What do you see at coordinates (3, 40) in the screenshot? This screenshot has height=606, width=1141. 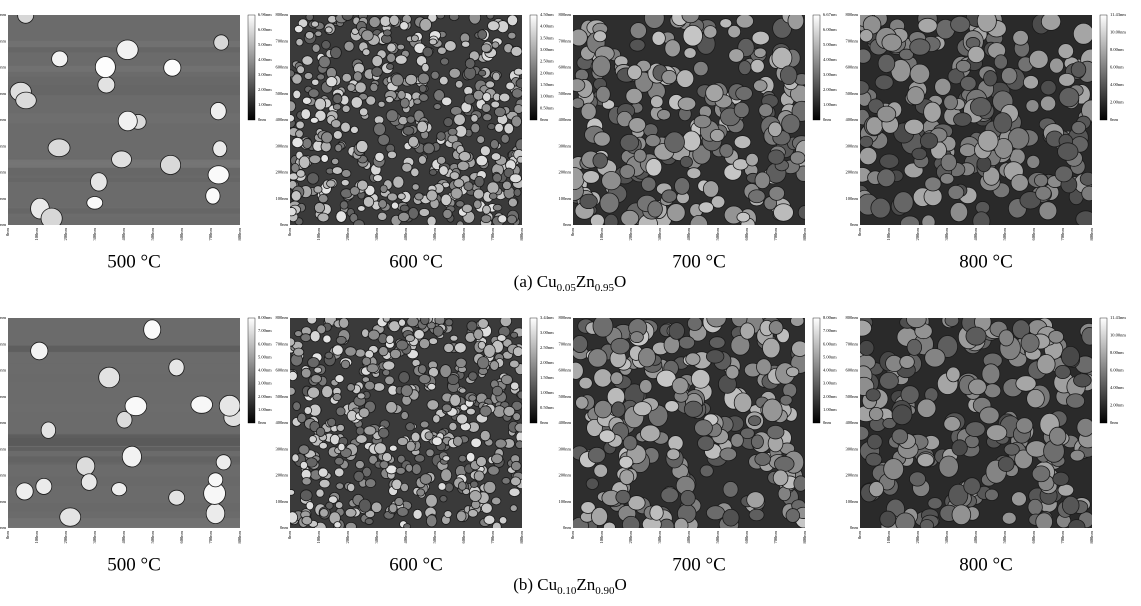 I see `y-tick-label: 700nm` at bounding box center [3, 40].